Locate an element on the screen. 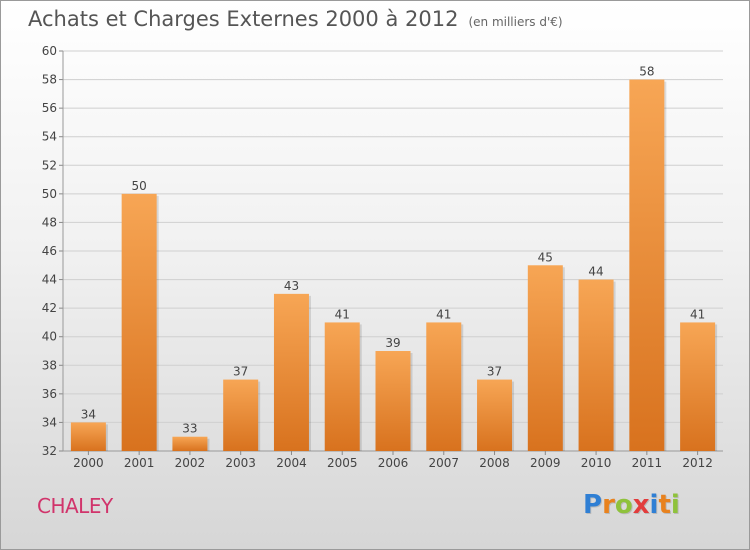 Image resolution: width=750 pixels, height=550 pixels. y-tick-label: 58 is located at coordinates (49, 80).